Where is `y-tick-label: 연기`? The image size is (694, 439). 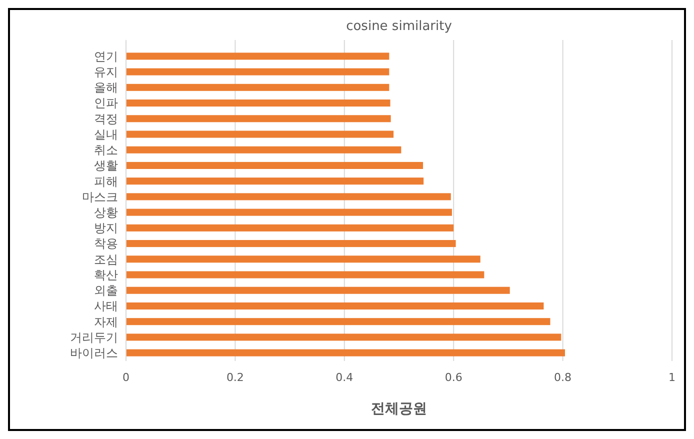 y-tick-label: 연기 is located at coordinates (106, 56).